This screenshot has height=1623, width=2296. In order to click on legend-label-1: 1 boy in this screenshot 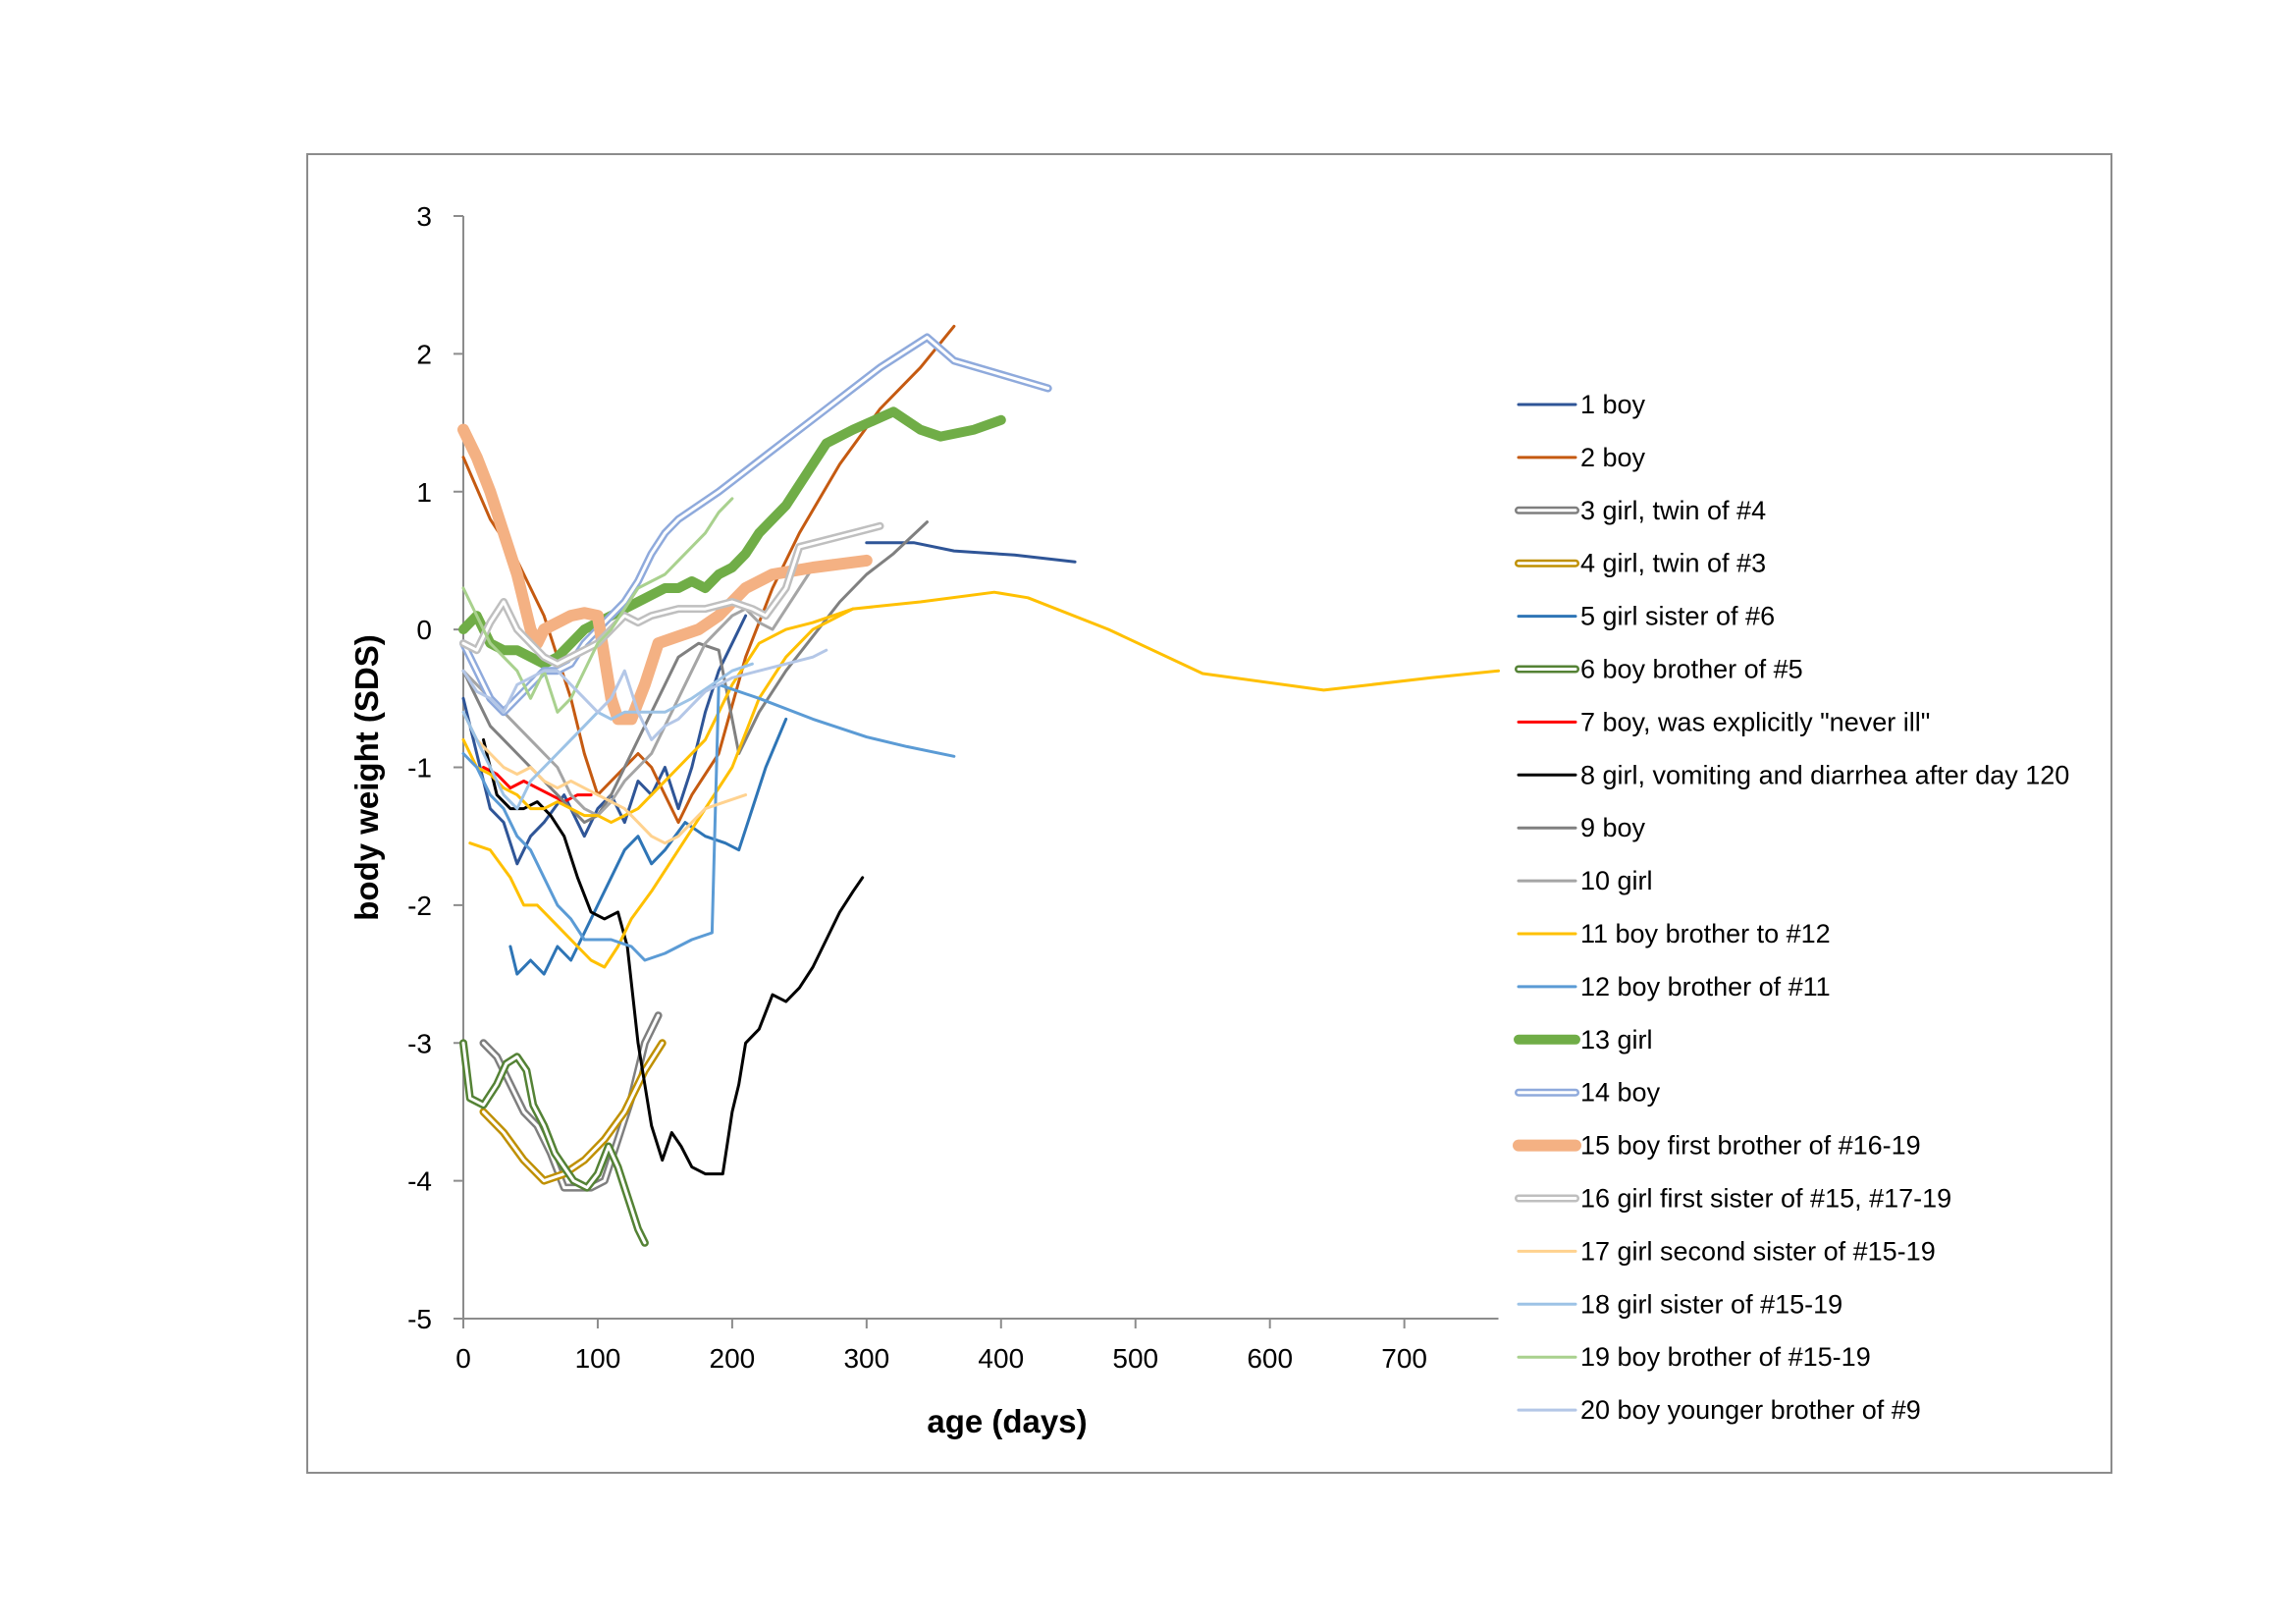, I will do `click(1613, 405)`.